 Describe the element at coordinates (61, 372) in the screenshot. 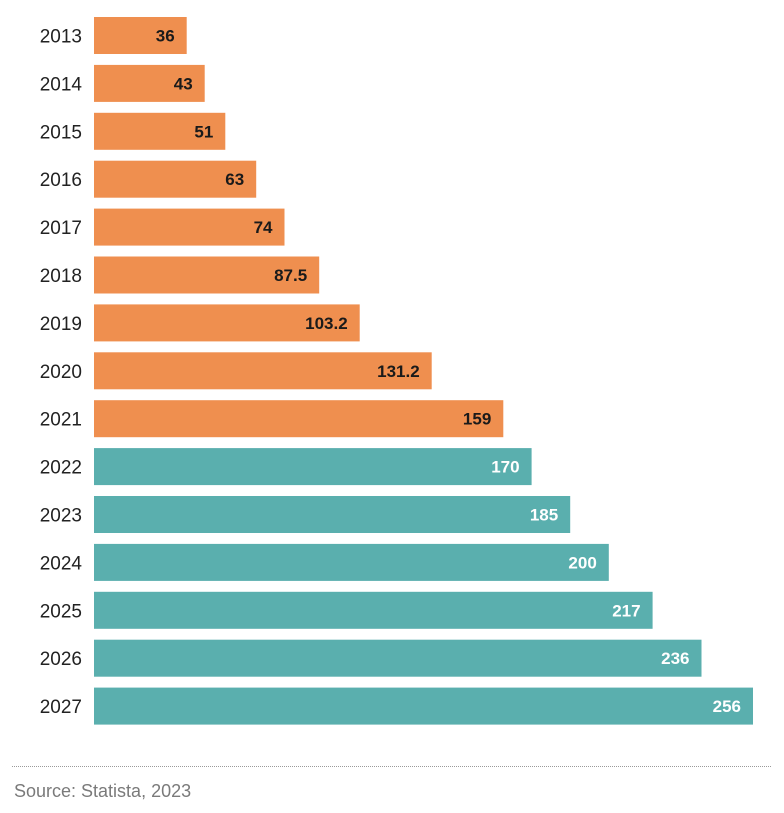

I see `year-label-2020: 2020` at that location.